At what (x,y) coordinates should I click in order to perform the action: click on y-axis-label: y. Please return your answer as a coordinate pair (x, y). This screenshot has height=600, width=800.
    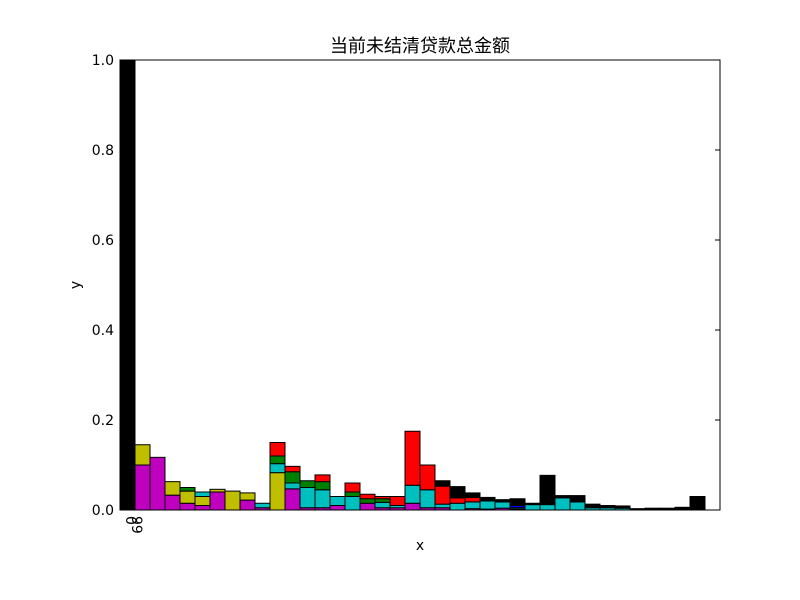
    Looking at the image, I should click on (76, 285).